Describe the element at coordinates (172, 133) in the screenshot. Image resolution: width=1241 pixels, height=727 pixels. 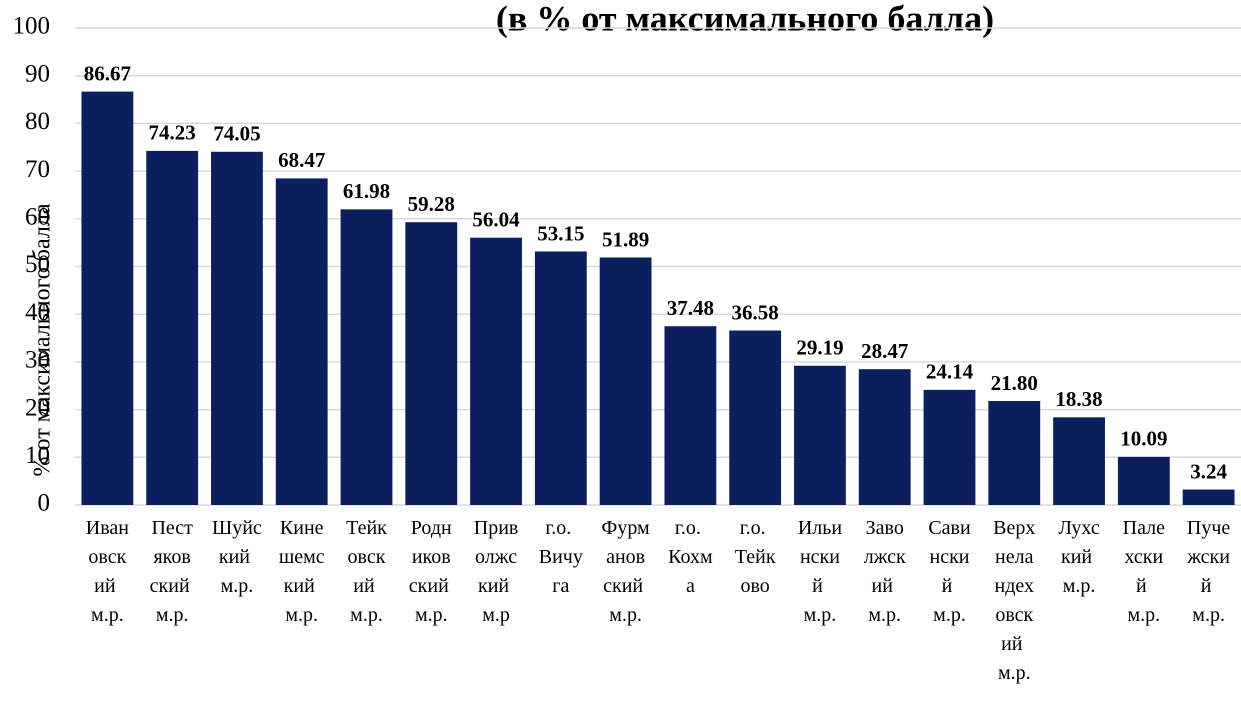
I see `value-label: 74.23` at that location.